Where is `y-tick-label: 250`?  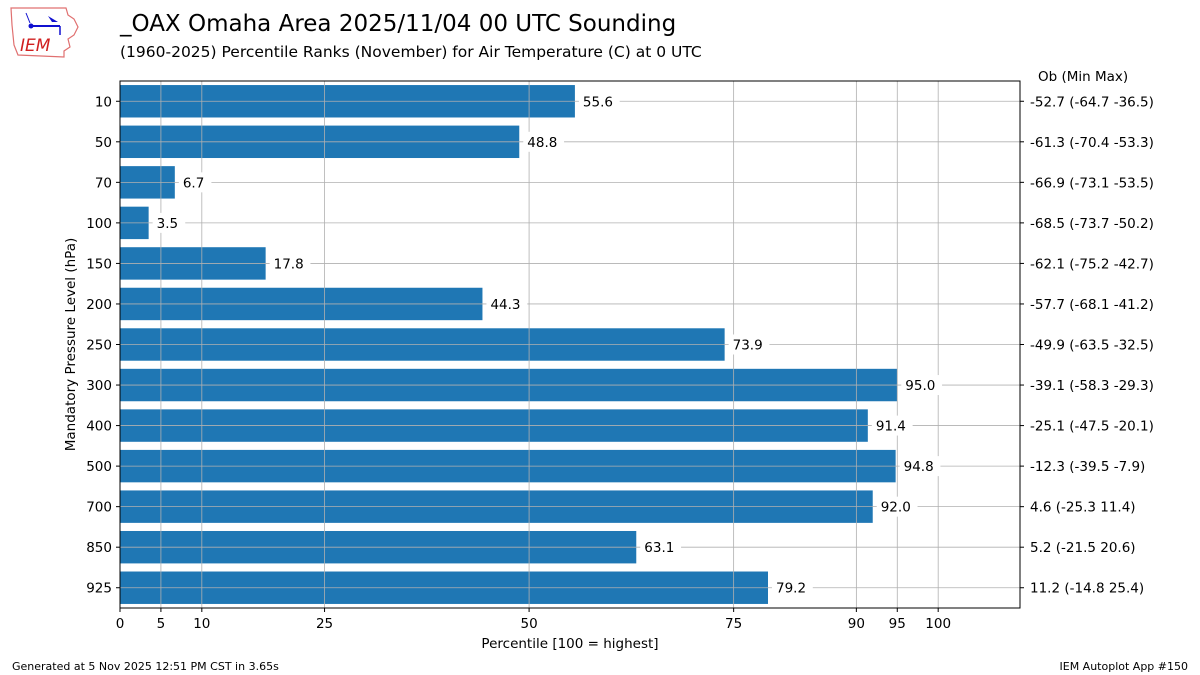
y-tick-label: 250 is located at coordinates (99, 346).